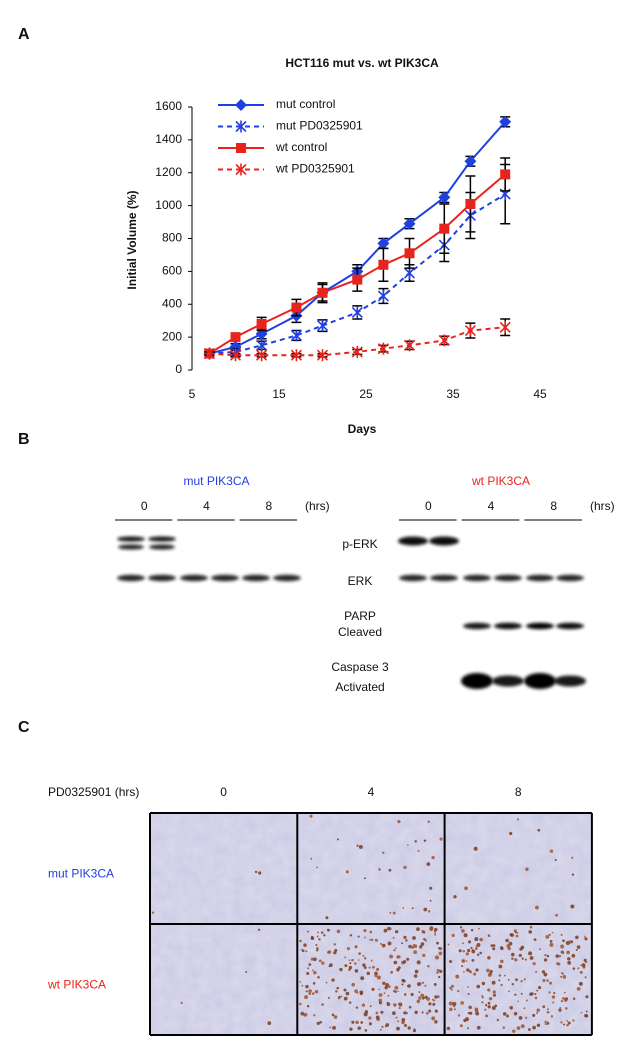  I want to click on y-tick-label: 400, so click(172, 303).